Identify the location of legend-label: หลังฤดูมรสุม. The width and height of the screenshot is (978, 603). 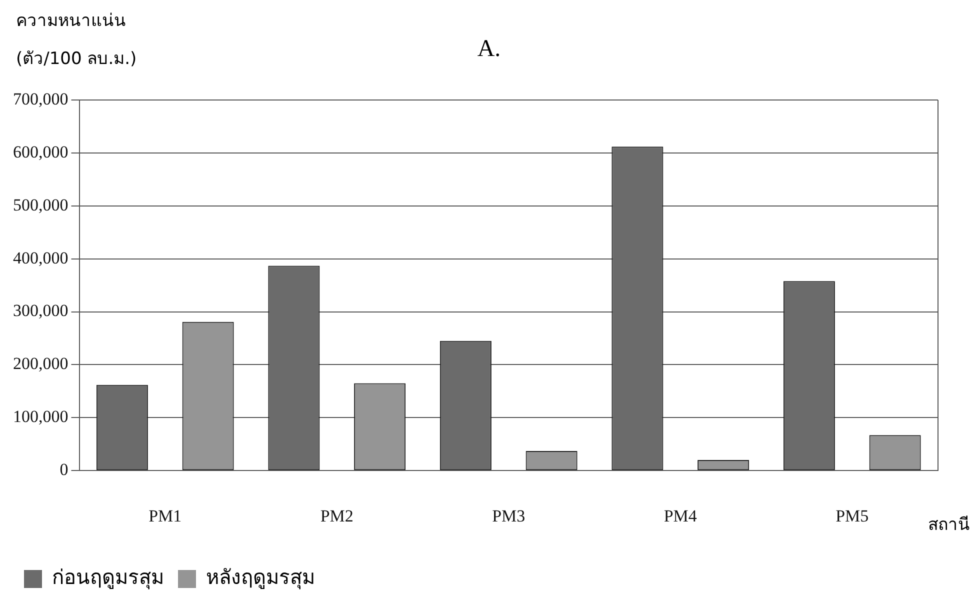
(260, 577).